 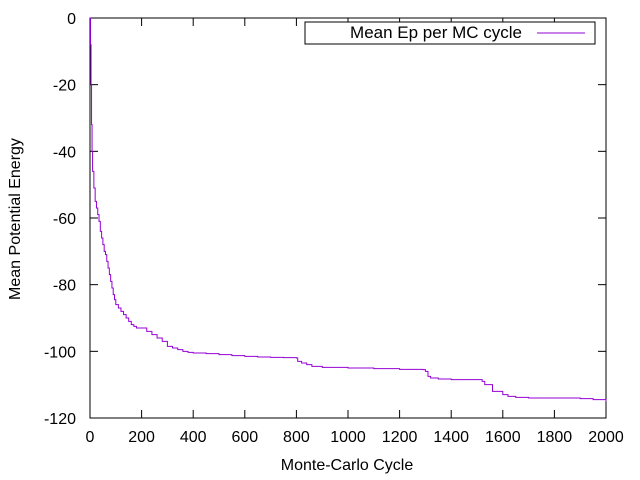 What do you see at coordinates (296, 437) in the screenshot?
I see `x-tick-label: 800` at bounding box center [296, 437].